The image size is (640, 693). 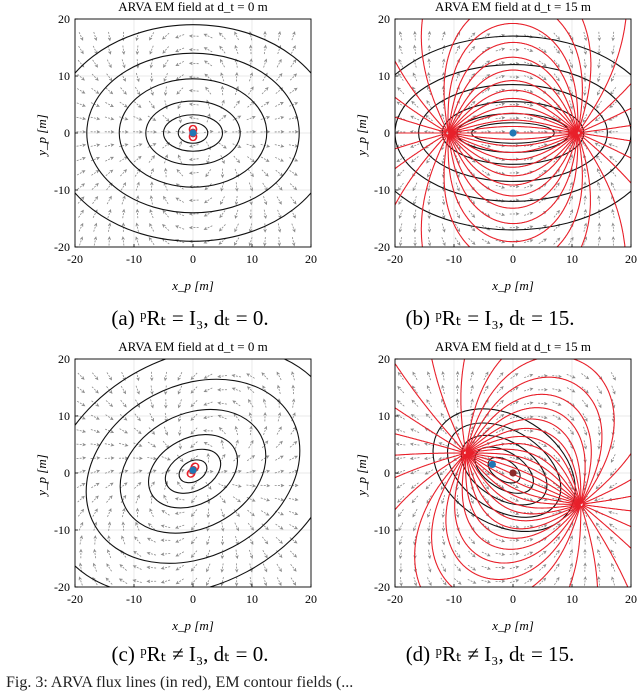 What do you see at coordinates (384, 76) in the screenshot?
I see `y-tick-label: 10` at bounding box center [384, 76].